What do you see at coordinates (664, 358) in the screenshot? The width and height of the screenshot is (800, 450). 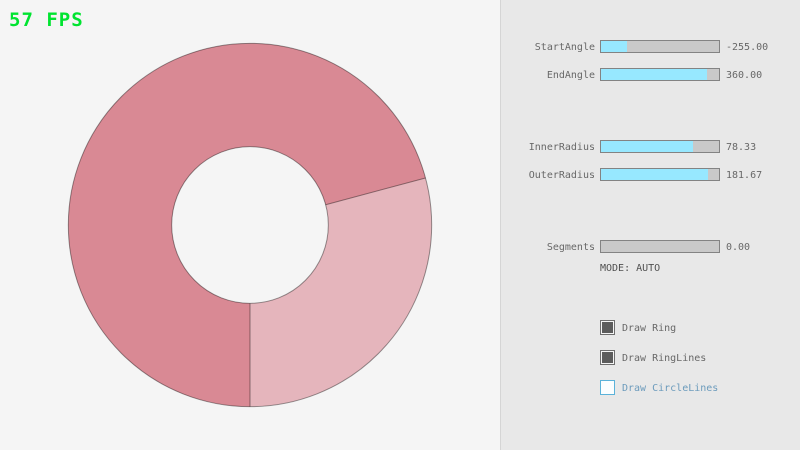 I see `checkbox-label: Draw RingLines` at bounding box center [664, 358].